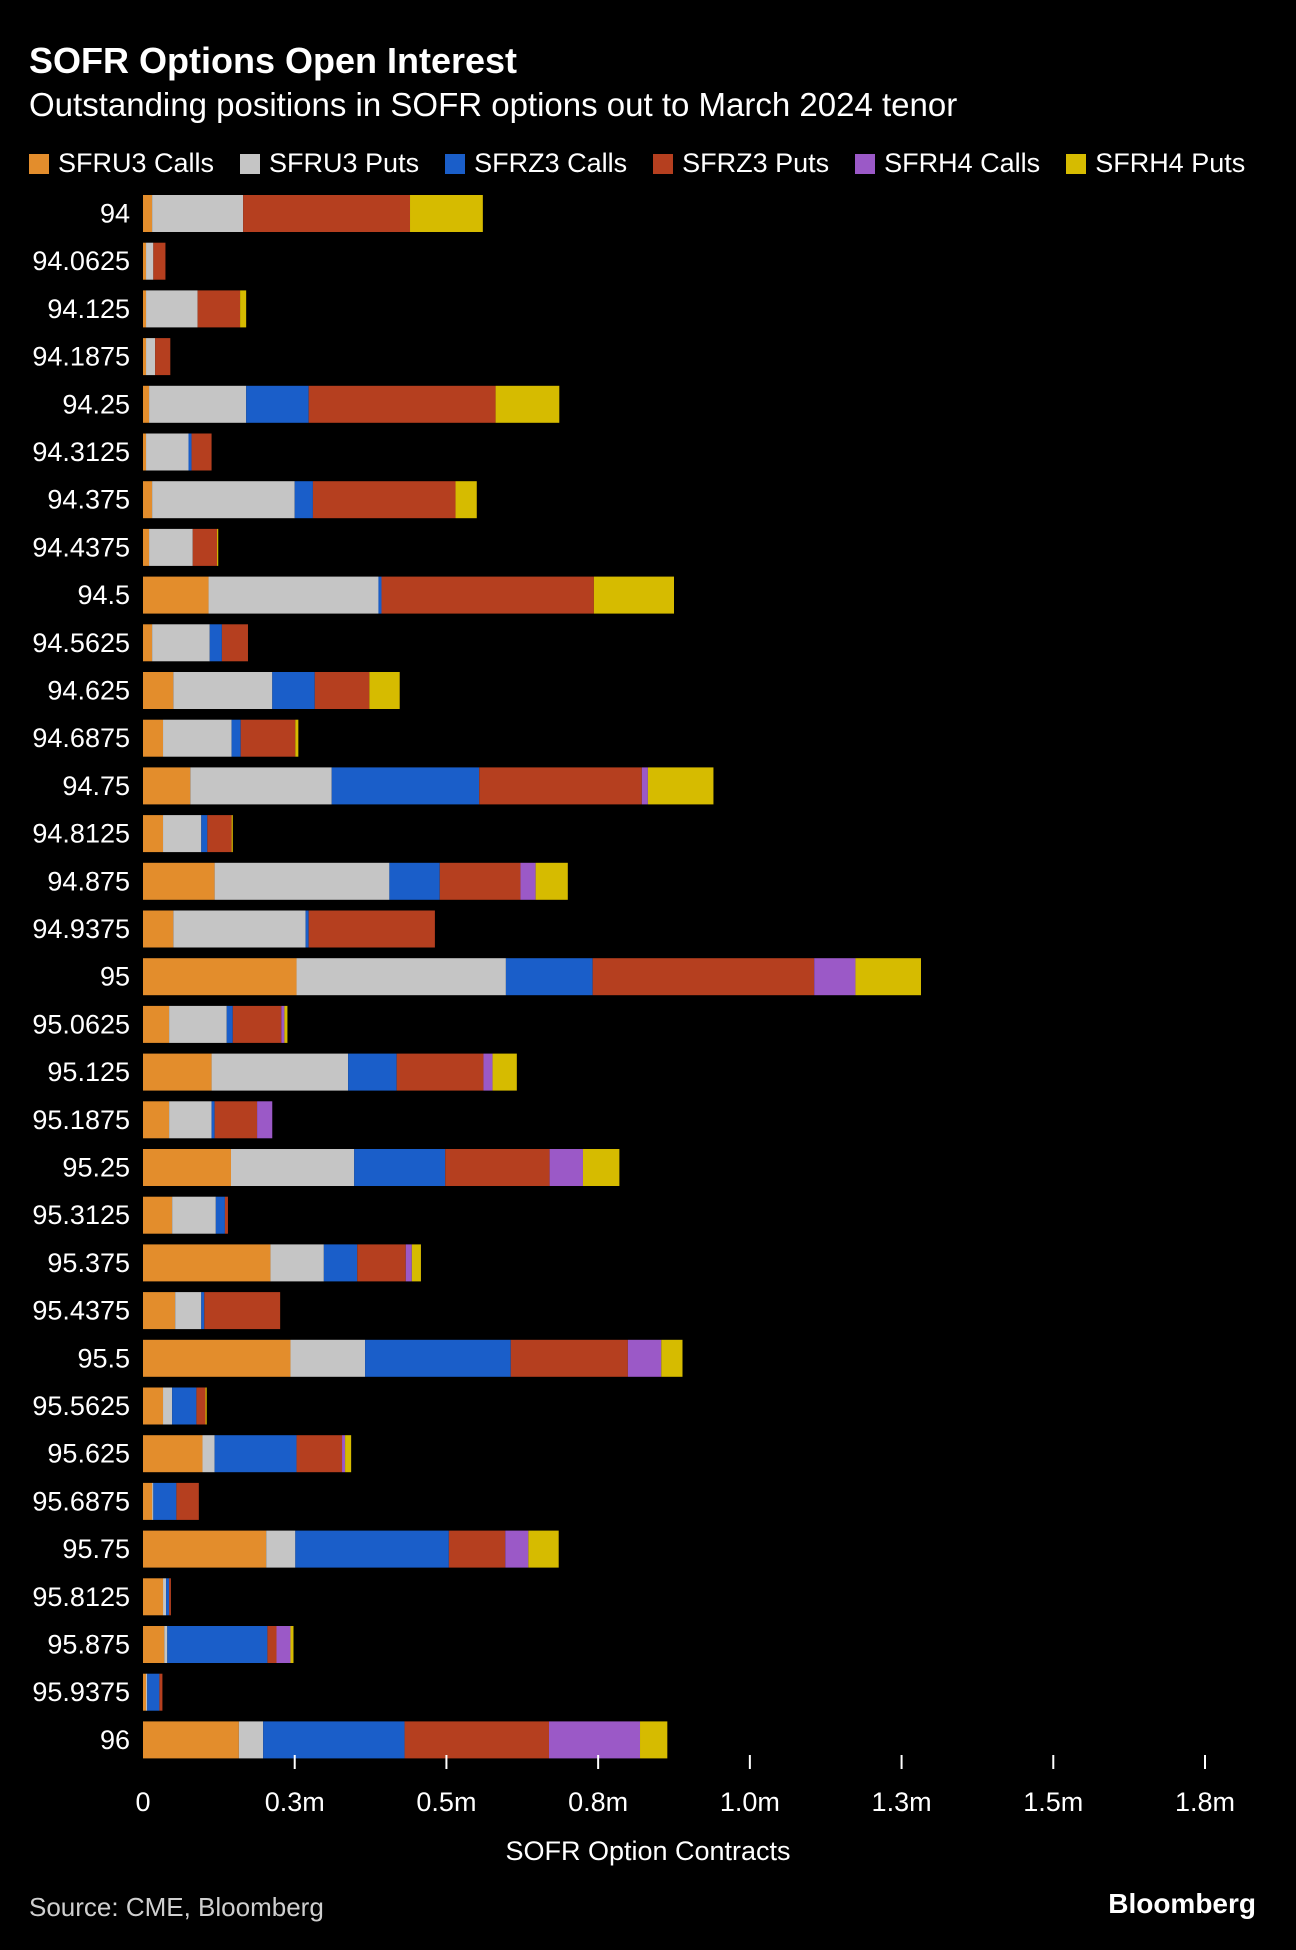 The height and width of the screenshot is (1950, 1296). I want to click on legend-item-sfrz3-puts: SFRZ3 Puts, so click(741, 163).